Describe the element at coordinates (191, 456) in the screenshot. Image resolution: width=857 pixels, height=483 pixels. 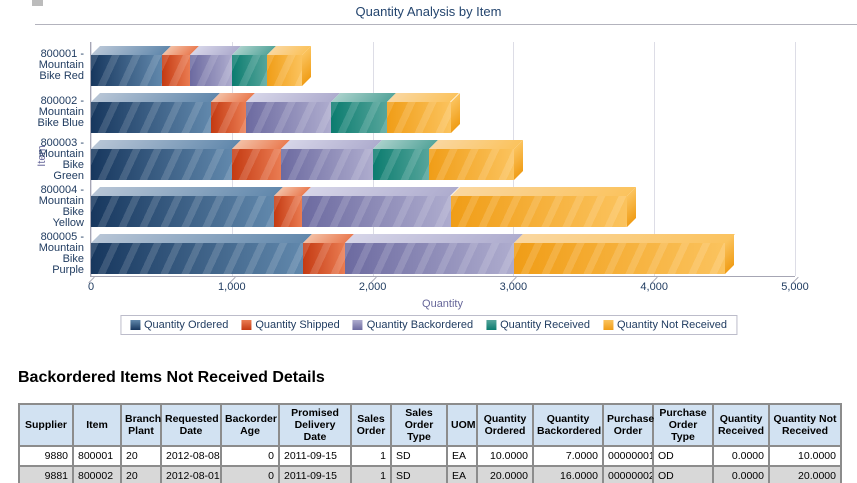
I see `table-cell: 2012-08-08` at that location.